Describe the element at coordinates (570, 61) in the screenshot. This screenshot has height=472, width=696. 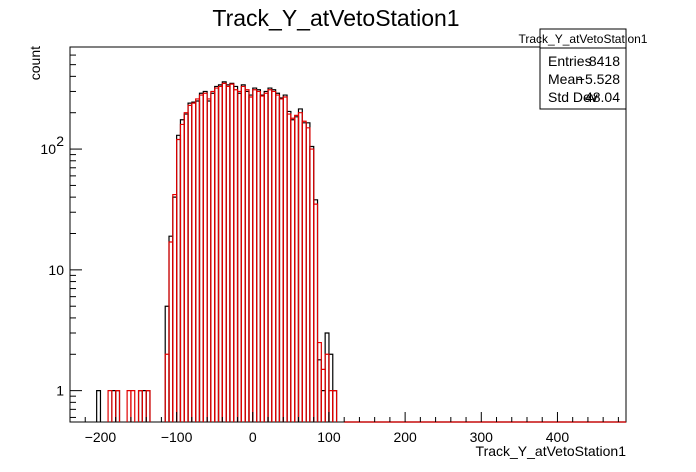
I see `stats-entries-label: Entries` at that location.